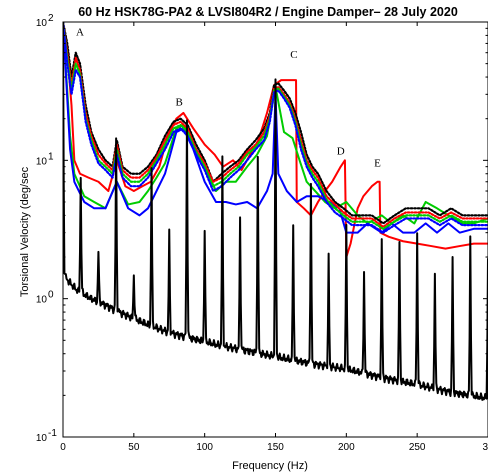  Describe the element at coordinates (42, 23) in the screenshot. I see `y-tick-label-3: 10` at that location.